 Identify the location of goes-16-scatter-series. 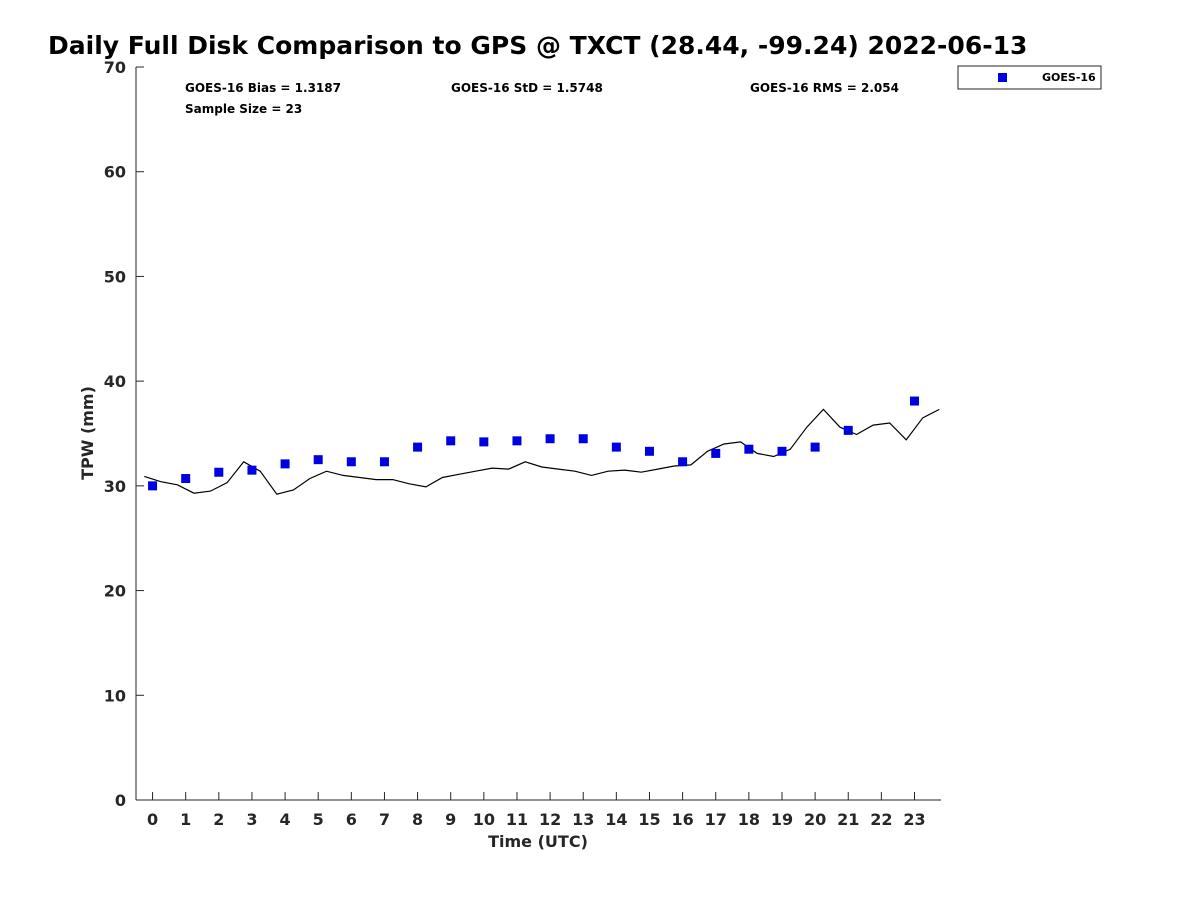
(533, 443).